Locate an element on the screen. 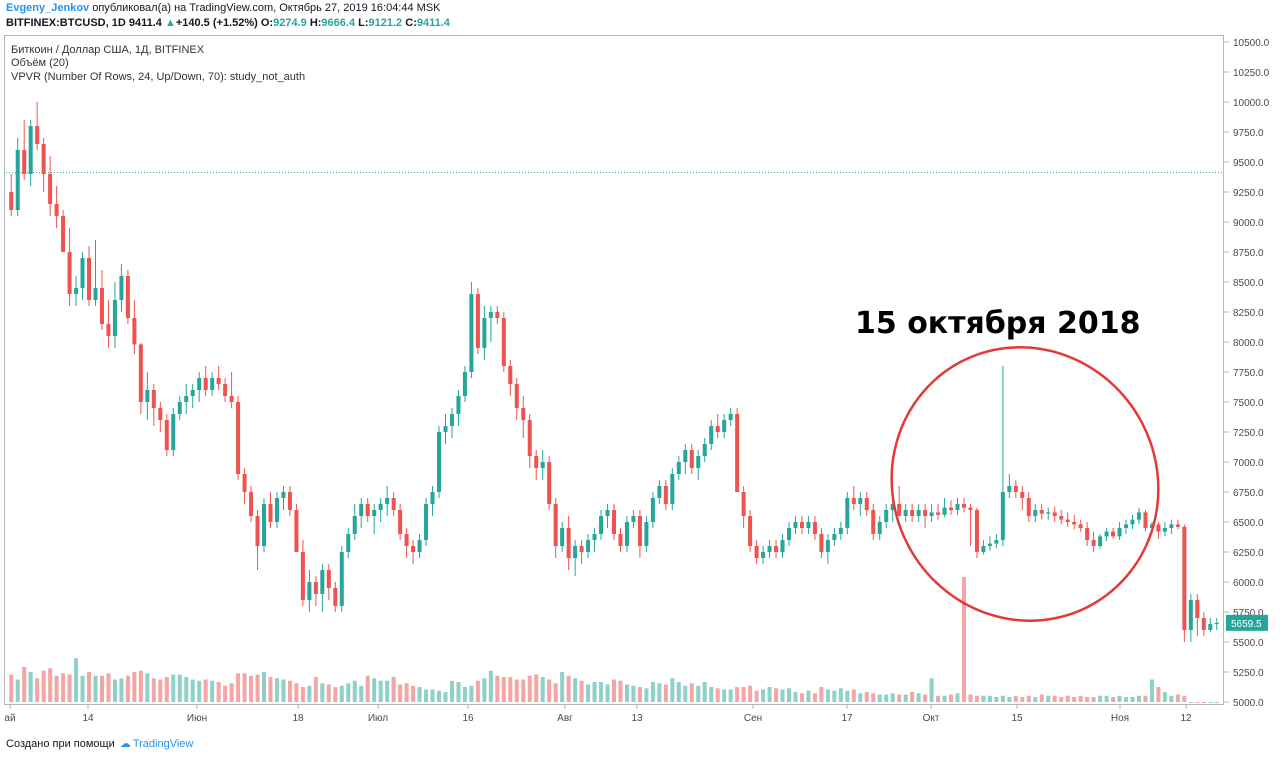  y-tick-label: 5750.0 is located at coordinates (1248, 613).